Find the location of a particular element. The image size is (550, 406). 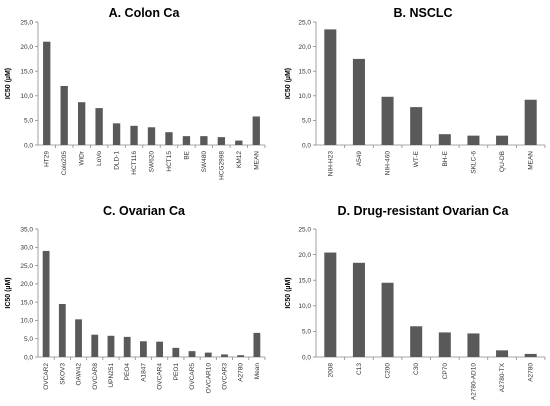

x-tick-label: HCT15 is located at coordinates (169, 161).